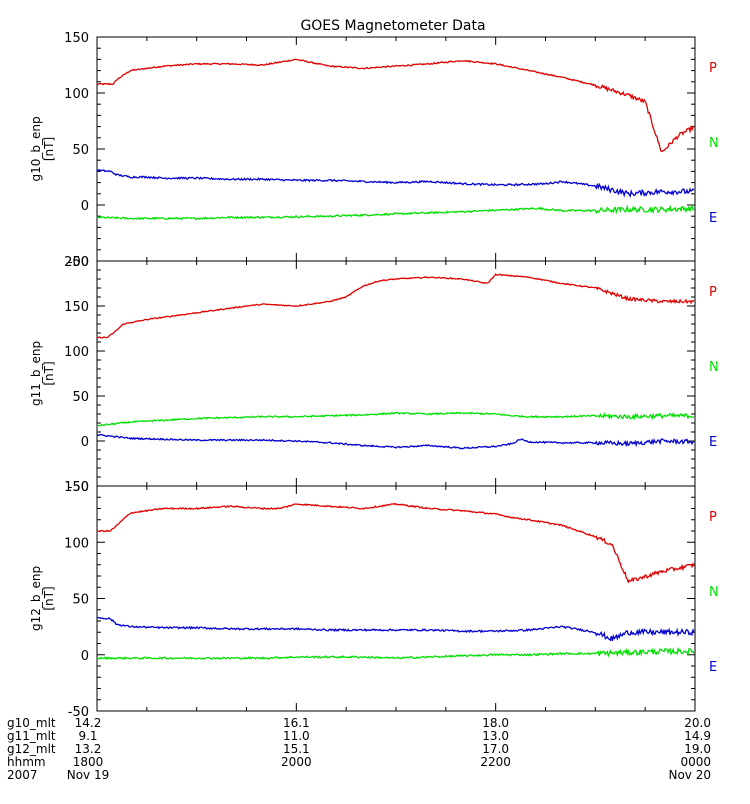 The height and width of the screenshot is (804, 750). What do you see at coordinates (88, 762) in the screenshot?
I see `footer-value: 1800` at bounding box center [88, 762].